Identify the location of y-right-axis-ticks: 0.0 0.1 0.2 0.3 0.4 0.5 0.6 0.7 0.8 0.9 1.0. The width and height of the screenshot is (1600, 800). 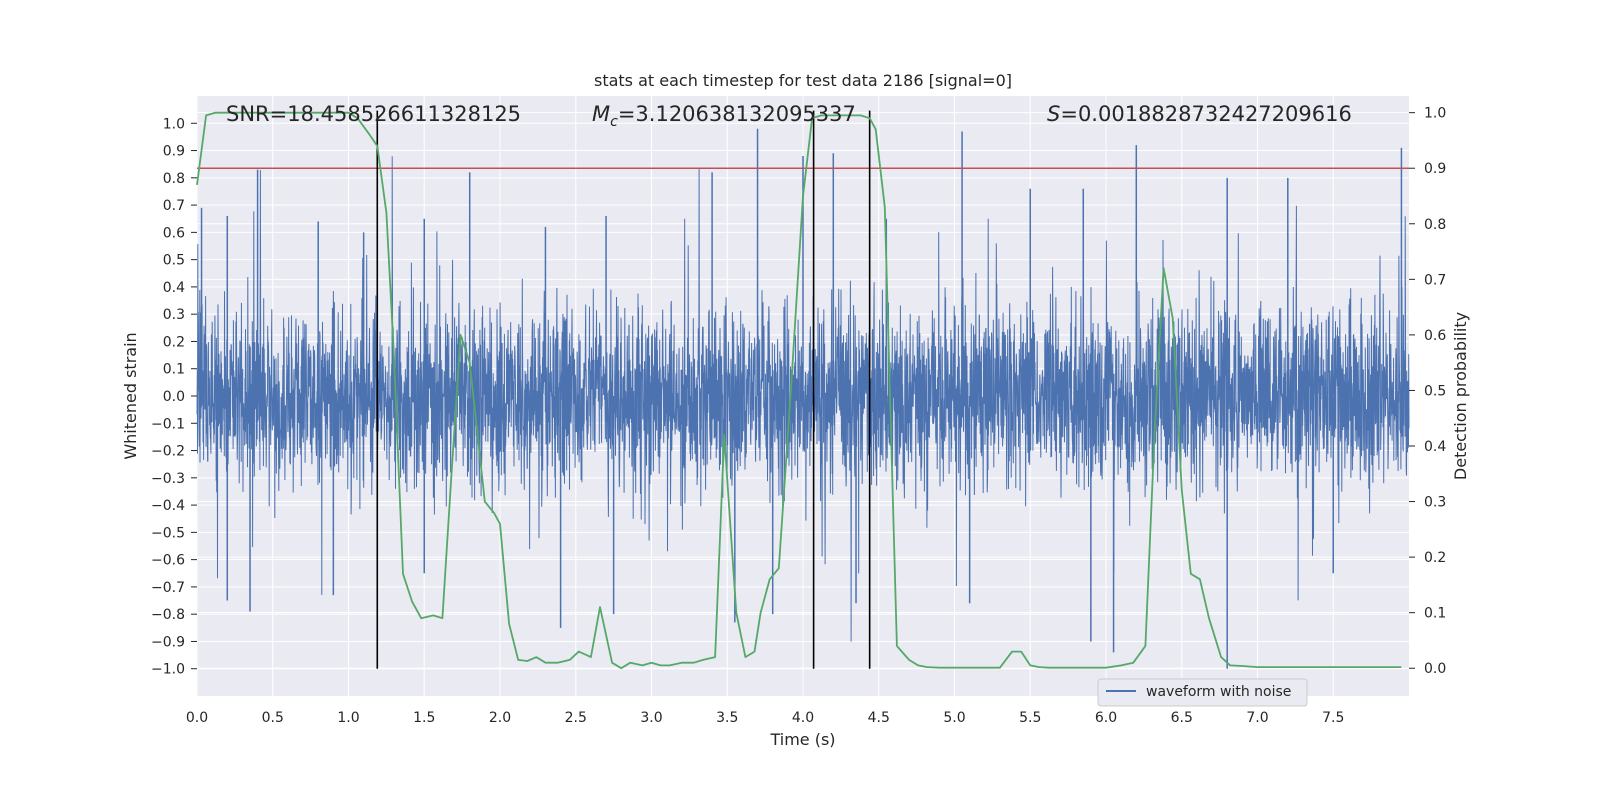
(1427, 391).